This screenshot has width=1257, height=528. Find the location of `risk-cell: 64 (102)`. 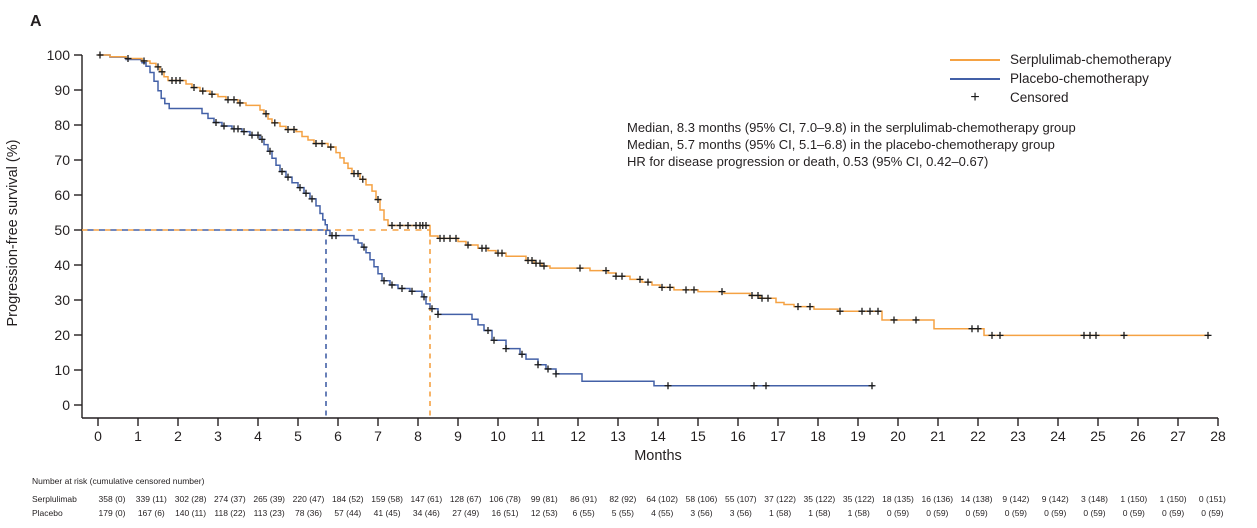

risk-cell: 64 (102) is located at coordinates (662, 499).